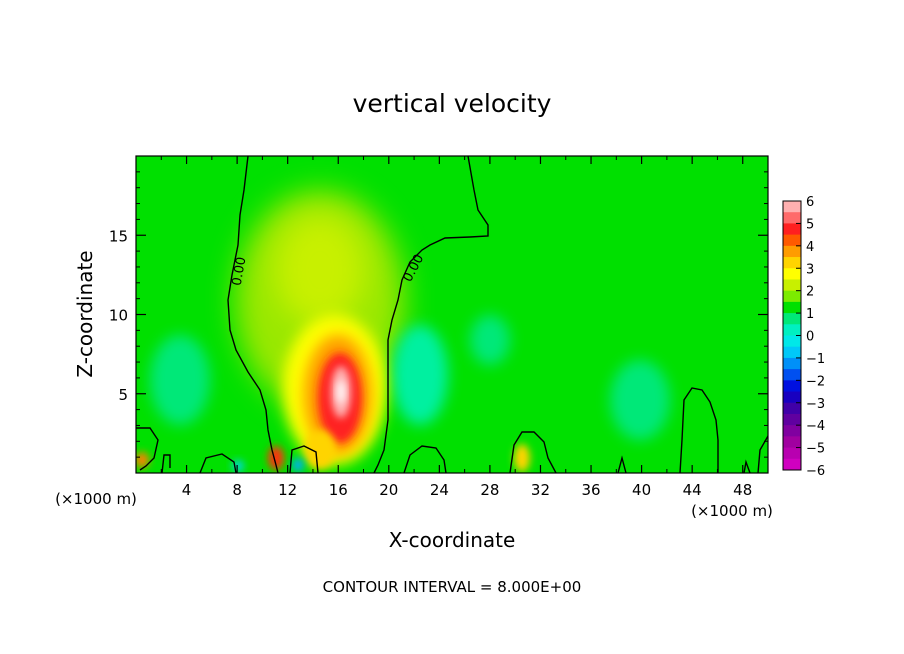  Describe the element at coordinates (341, 392) in the screenshot. I see `updraft-core` at that location.